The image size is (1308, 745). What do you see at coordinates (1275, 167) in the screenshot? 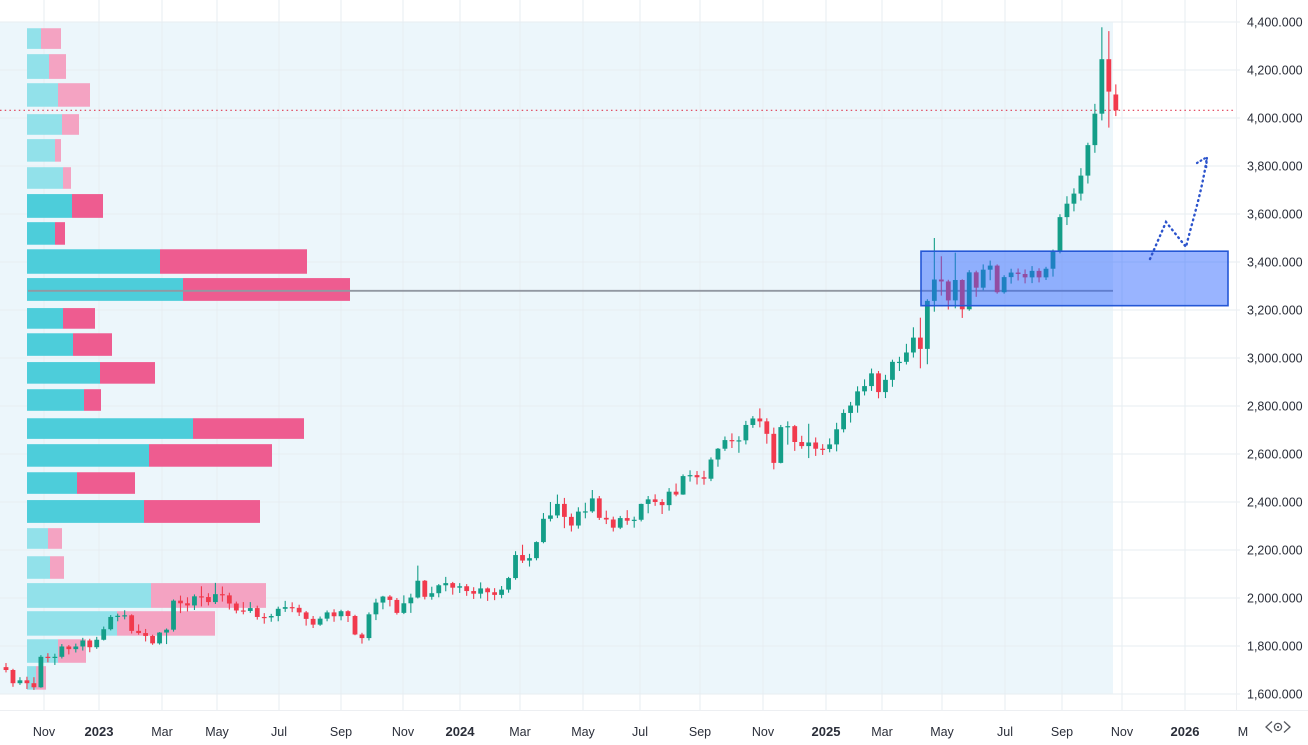
I see `price-axis-label: 3,800.000` at bounding box center [1275, 167].